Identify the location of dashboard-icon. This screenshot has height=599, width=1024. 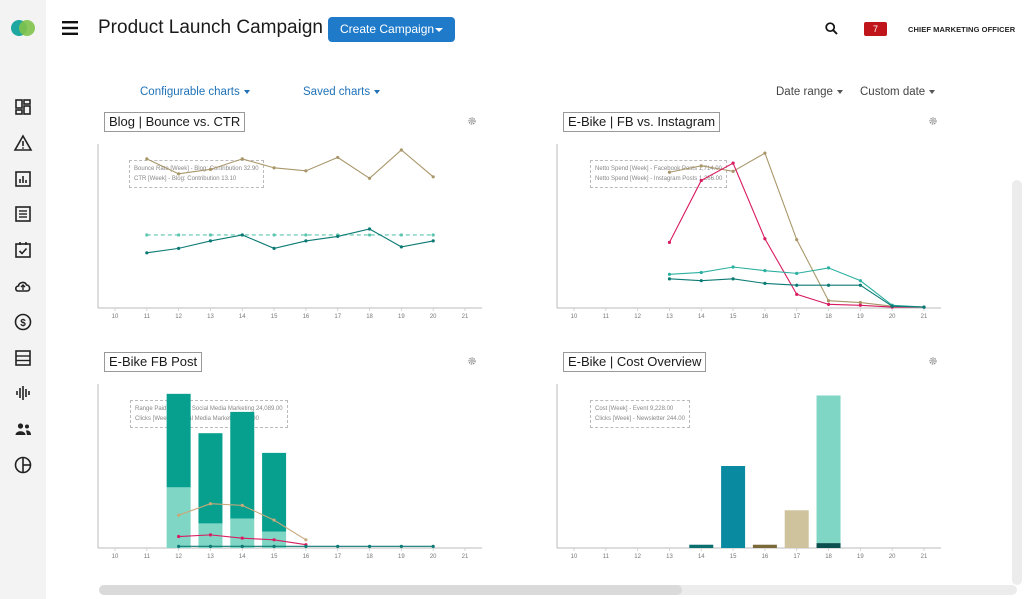
(23, 107).